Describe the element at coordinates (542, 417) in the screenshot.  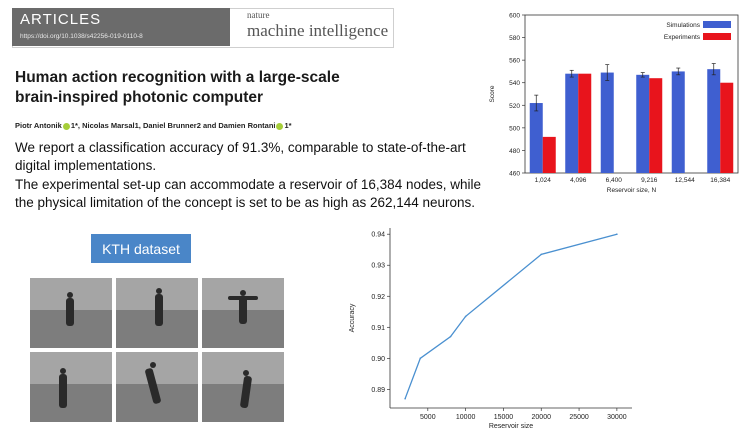
I see `x-tick-label: 20000` at that location.